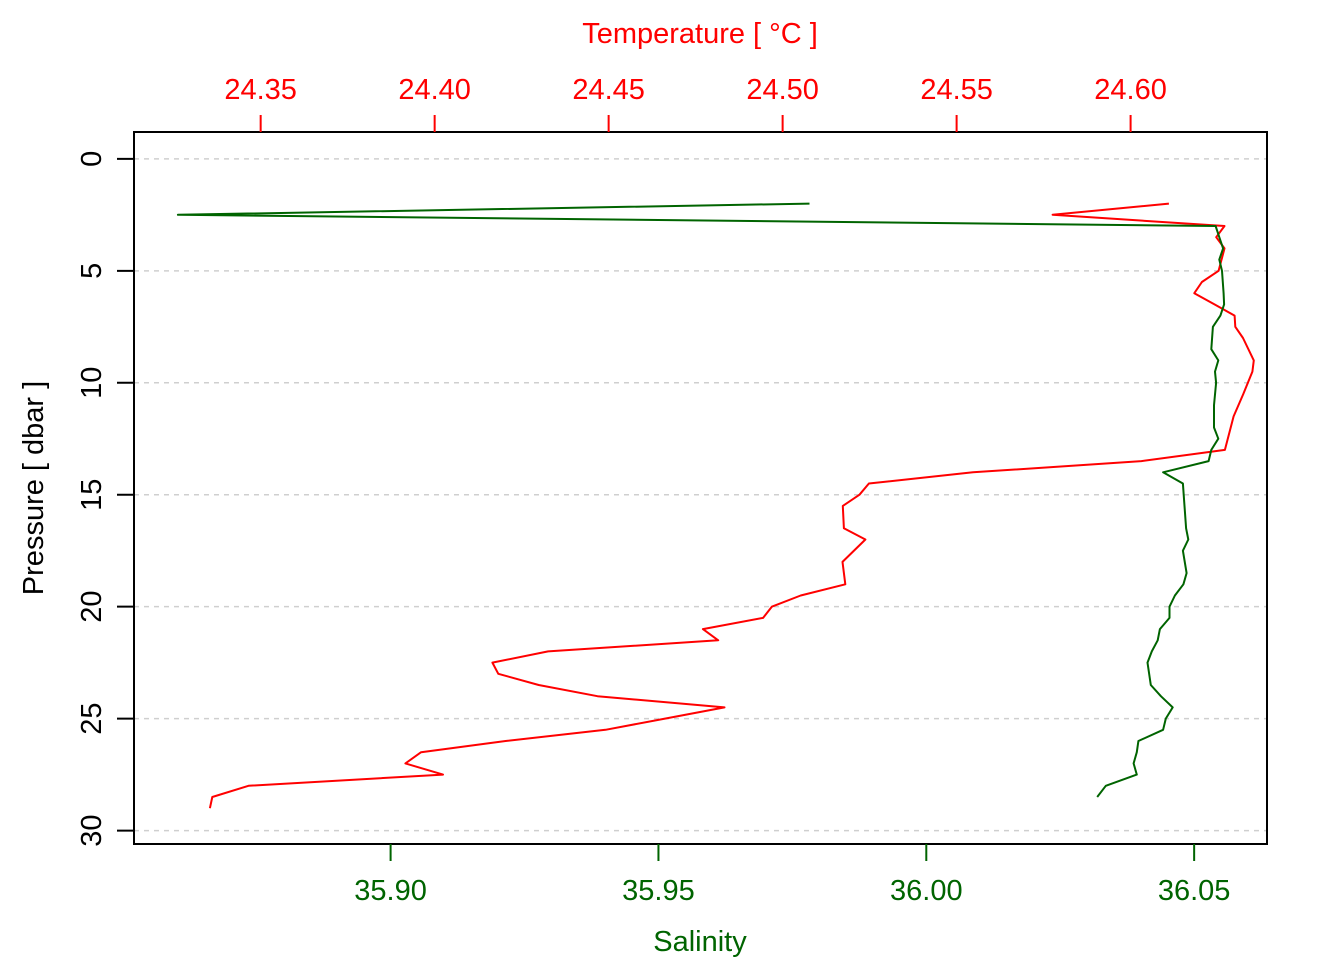  Describe the element at coordinates (1194, 891) in the screenshot. I see `salinity-axis-tick-label: 36.05` at that location.